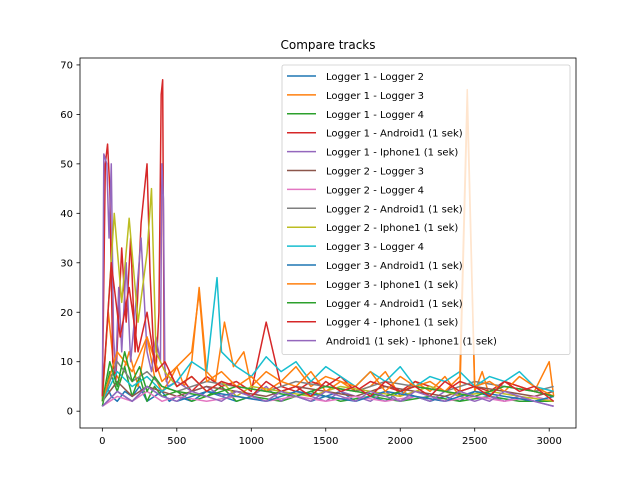  Describe the element at coordinates (375, 190) in the screenshot. I see `legend-label-7: Logger 2 - Logger 4` at that location.